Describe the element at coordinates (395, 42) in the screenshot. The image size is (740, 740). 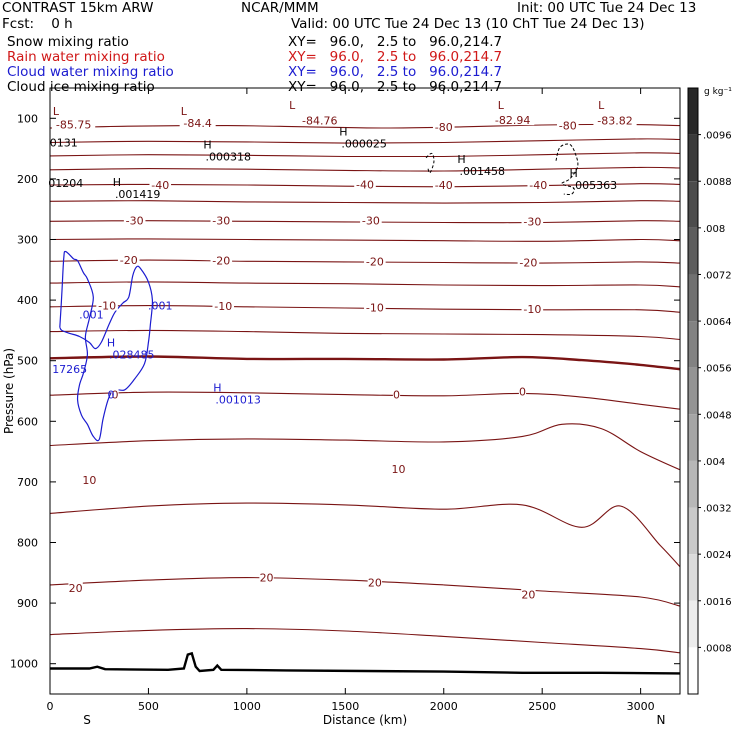
I see `snow-xy: XY= 96.0, 2.5 to 96.0,214.7` at that location.